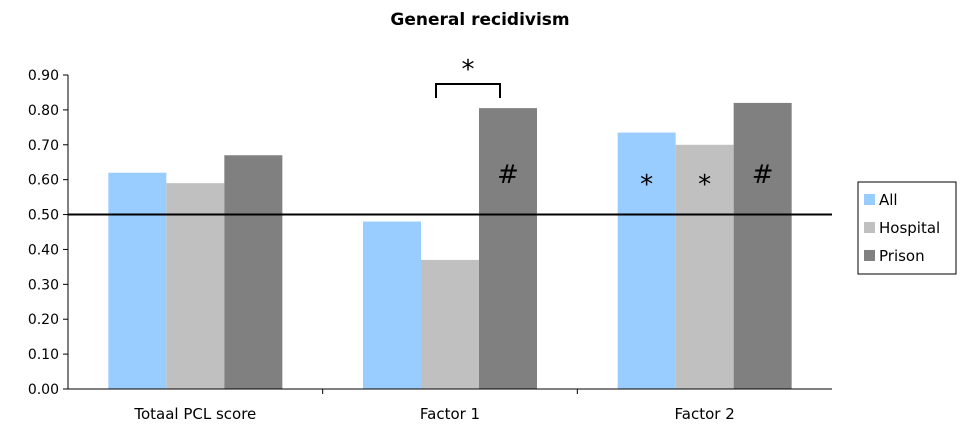  I want to click on x-tick-label: Factor 2, so click(705, 414).